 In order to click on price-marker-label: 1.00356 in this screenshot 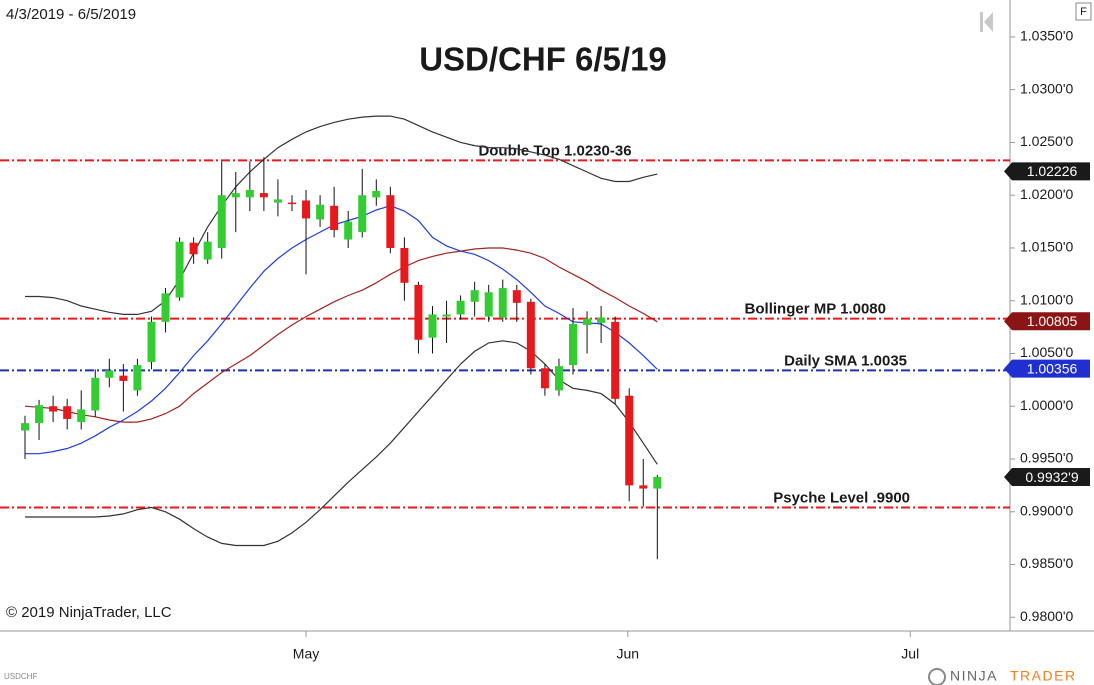, I will do `click(1052, 368)`.